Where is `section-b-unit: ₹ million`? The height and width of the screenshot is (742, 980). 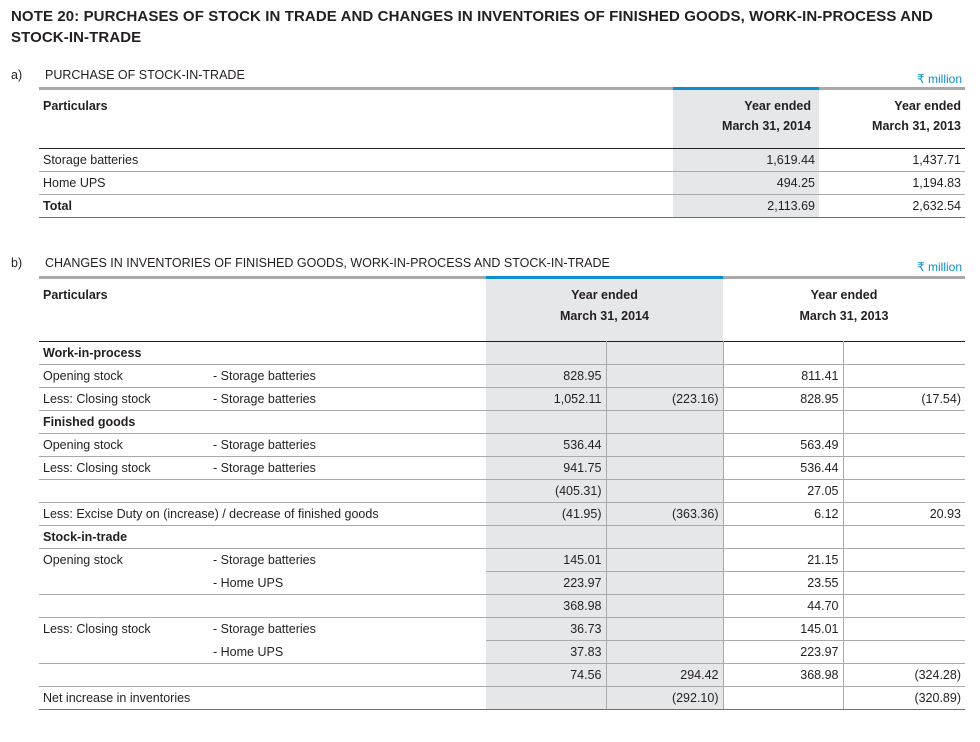
section-b-unit: ₹ million is located at coordinates (939, 267).